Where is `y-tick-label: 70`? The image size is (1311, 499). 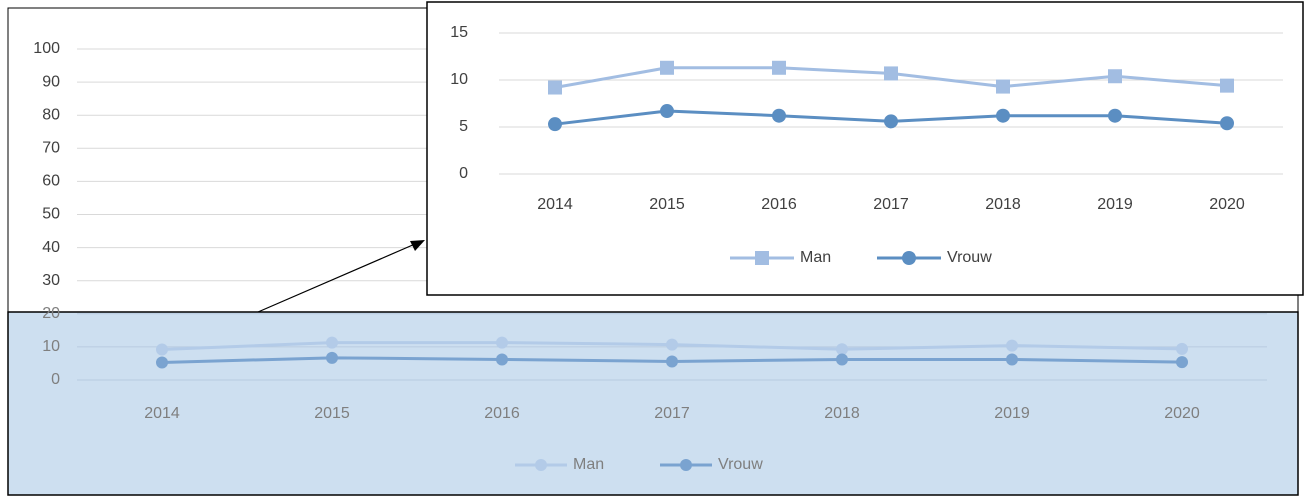
y-tick-label: 70 is located at coordinates (51, 148).